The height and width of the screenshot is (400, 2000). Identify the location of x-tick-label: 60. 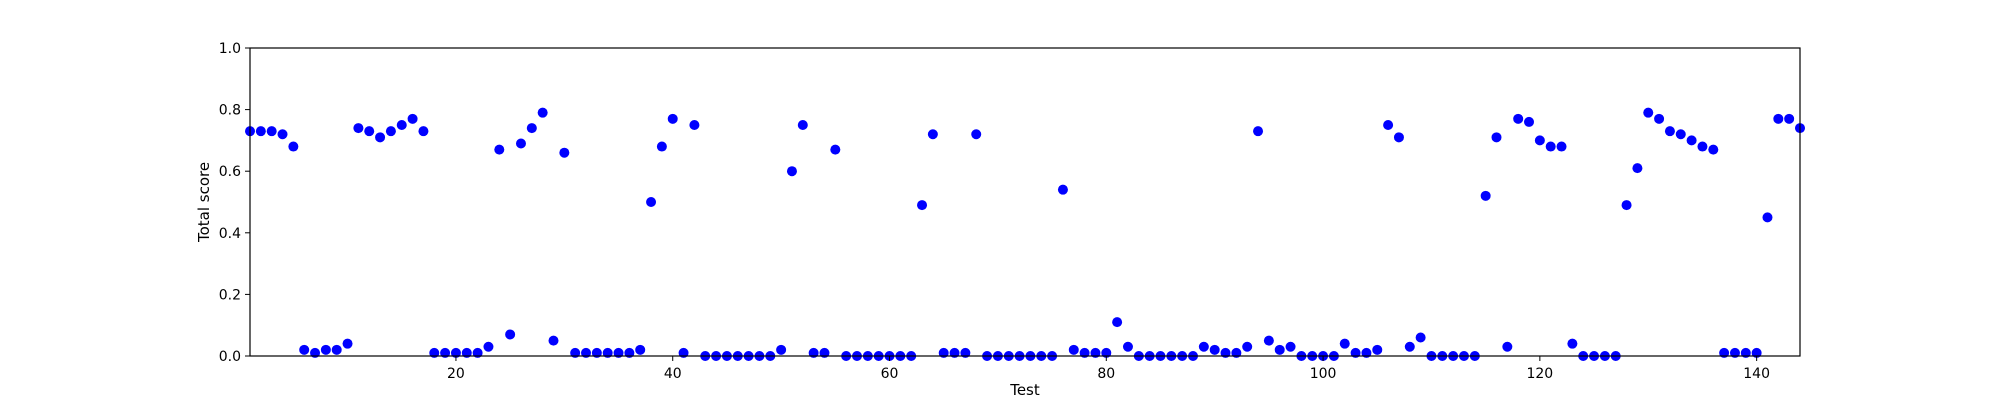
(890, 374).